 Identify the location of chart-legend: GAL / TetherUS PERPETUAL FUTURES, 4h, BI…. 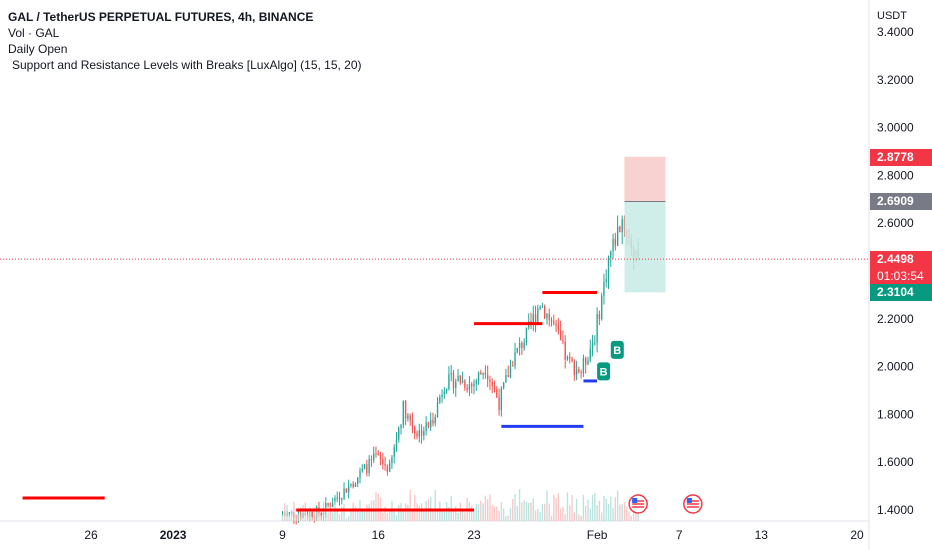
(185, 41).